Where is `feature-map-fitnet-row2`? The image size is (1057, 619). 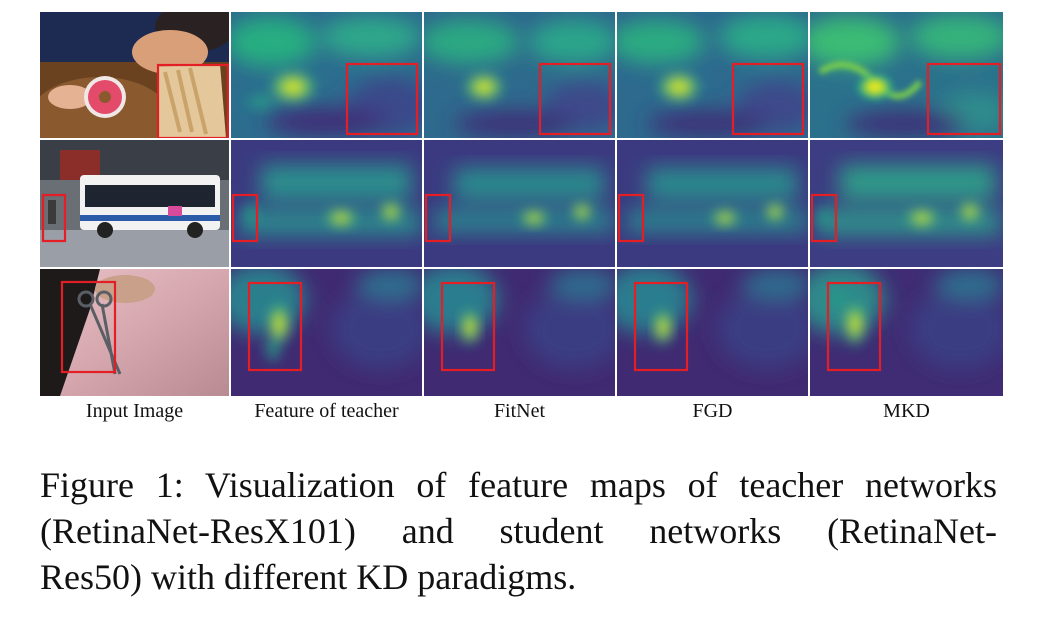
feature-map-fitnet-row2 is located at coordinates (519, 203).